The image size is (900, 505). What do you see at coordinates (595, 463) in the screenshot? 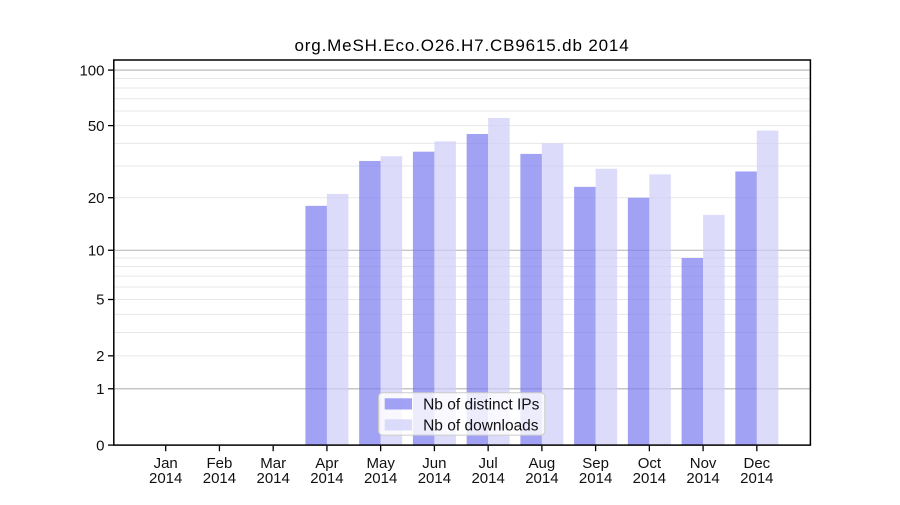
I see `svg-text: Sep` at bounding box center [595, 463].